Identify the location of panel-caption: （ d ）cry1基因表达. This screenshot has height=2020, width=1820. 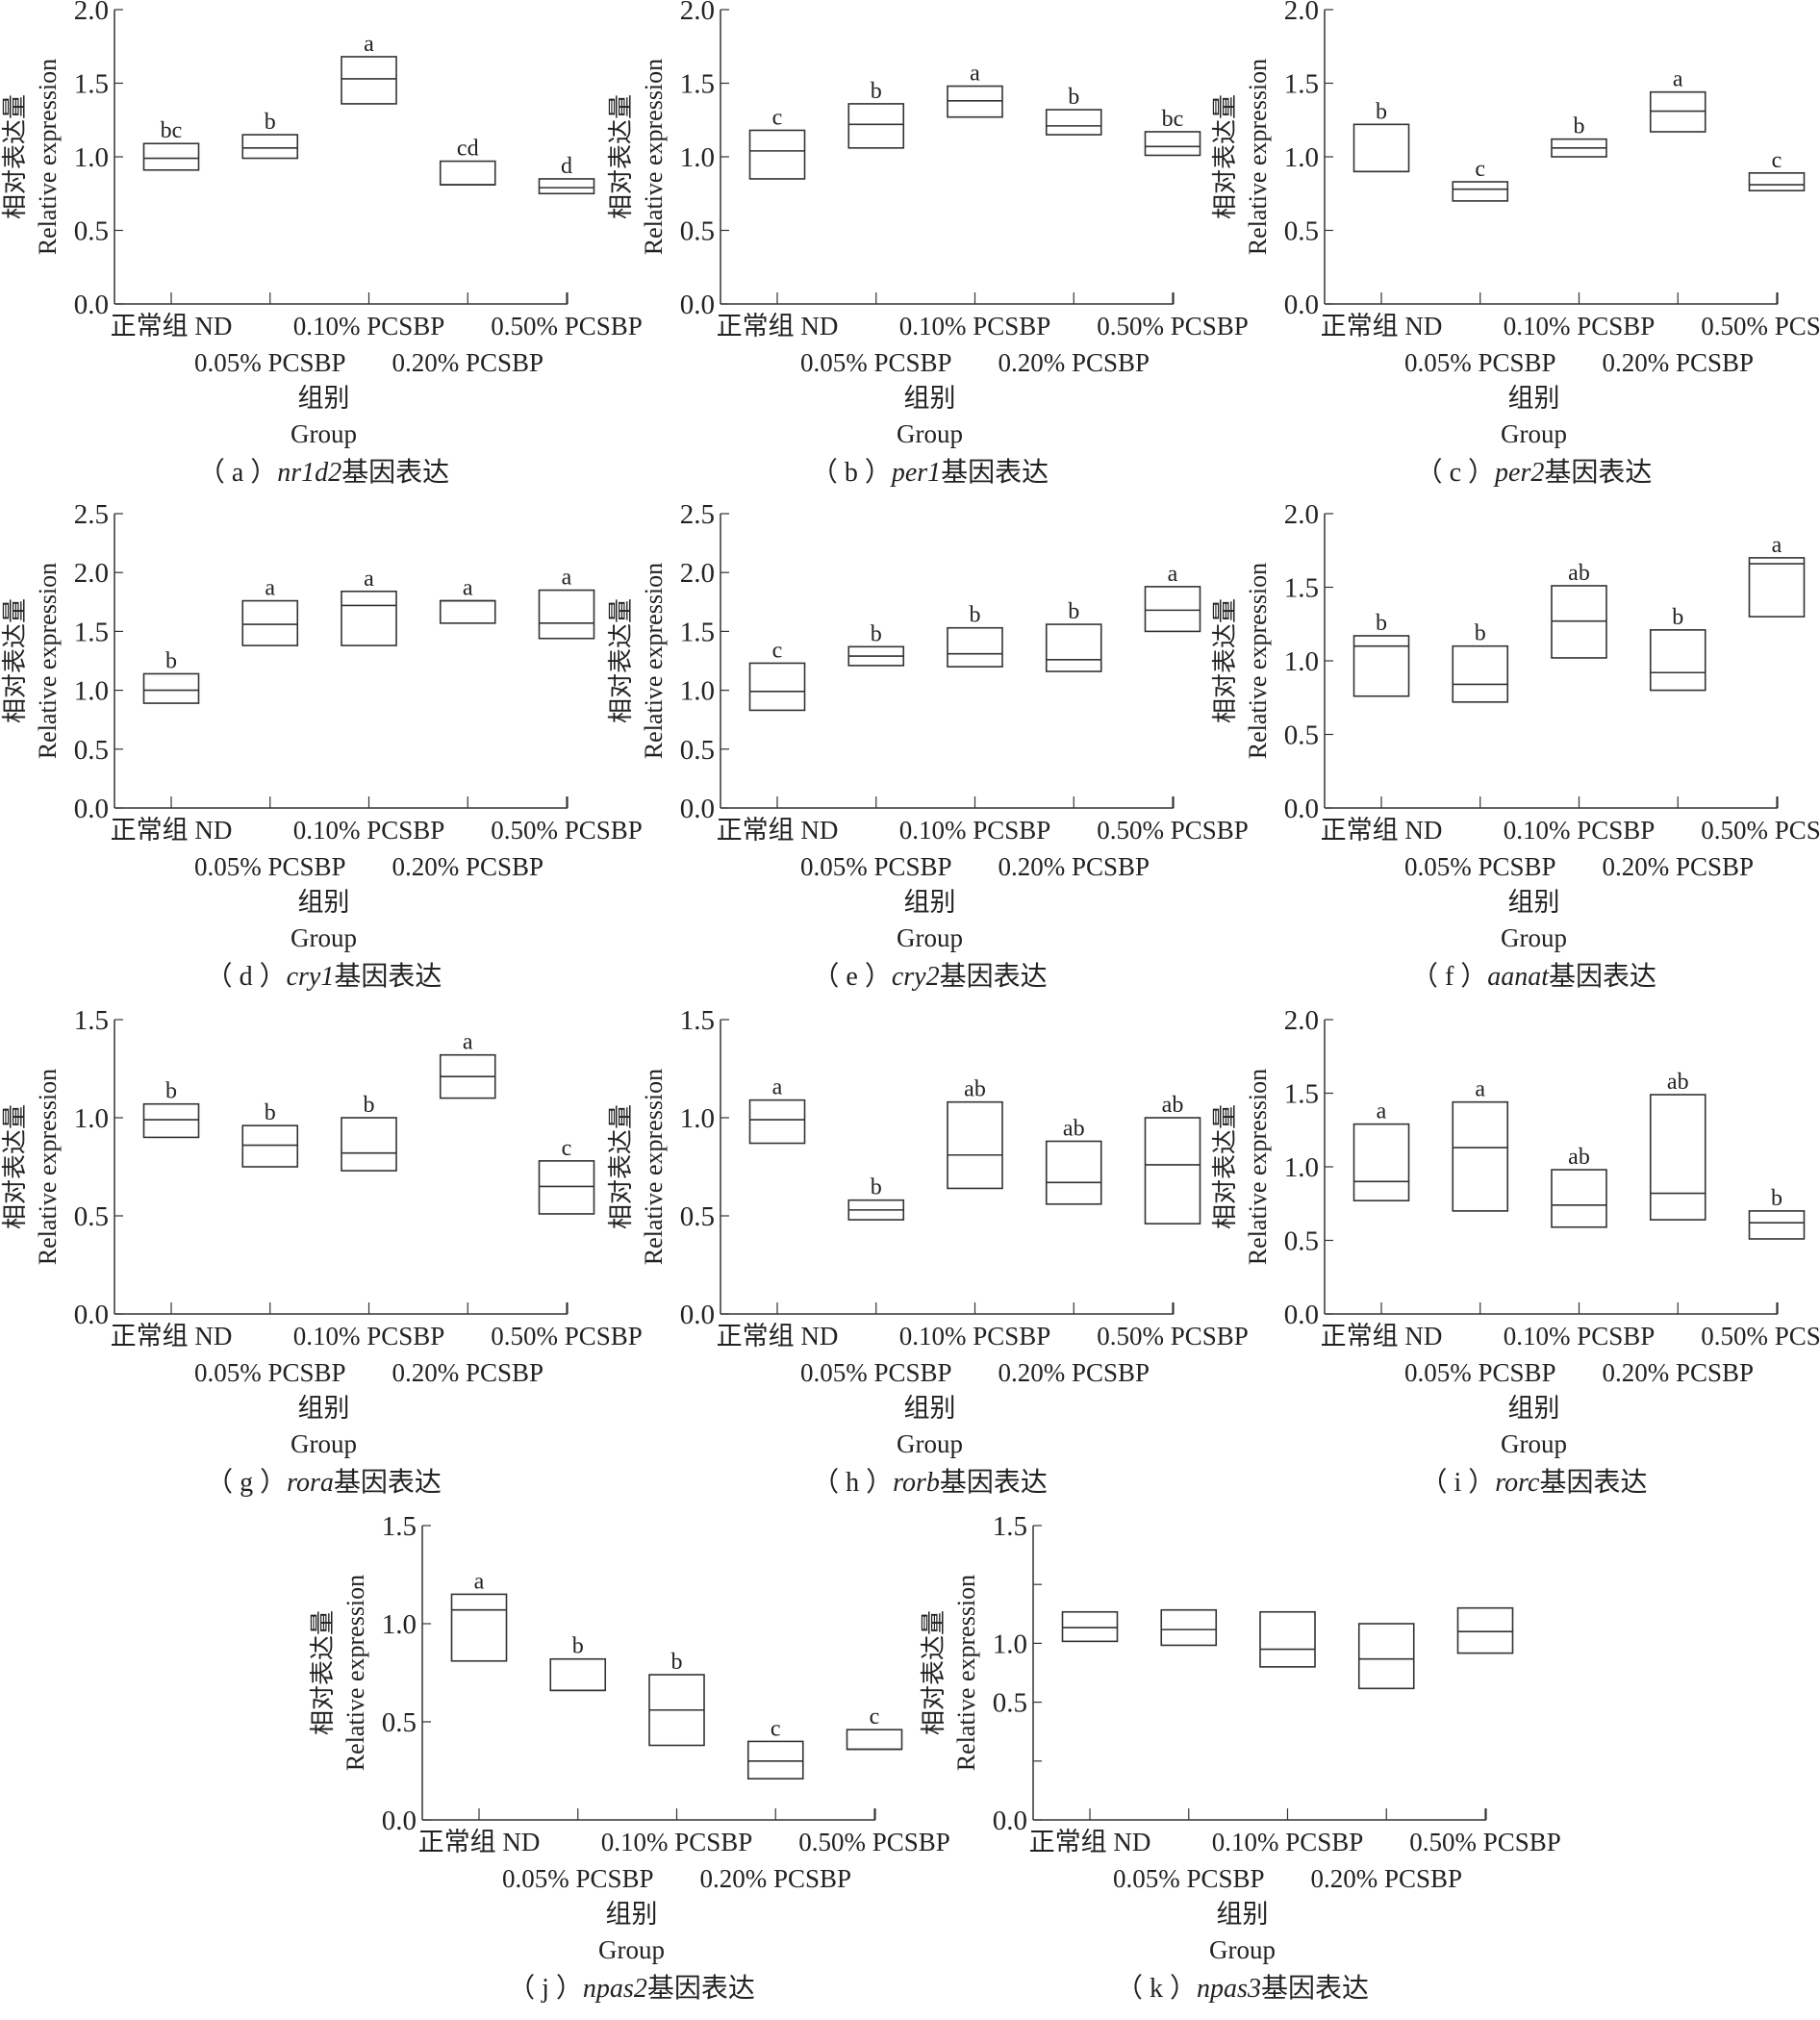
(324, 976).